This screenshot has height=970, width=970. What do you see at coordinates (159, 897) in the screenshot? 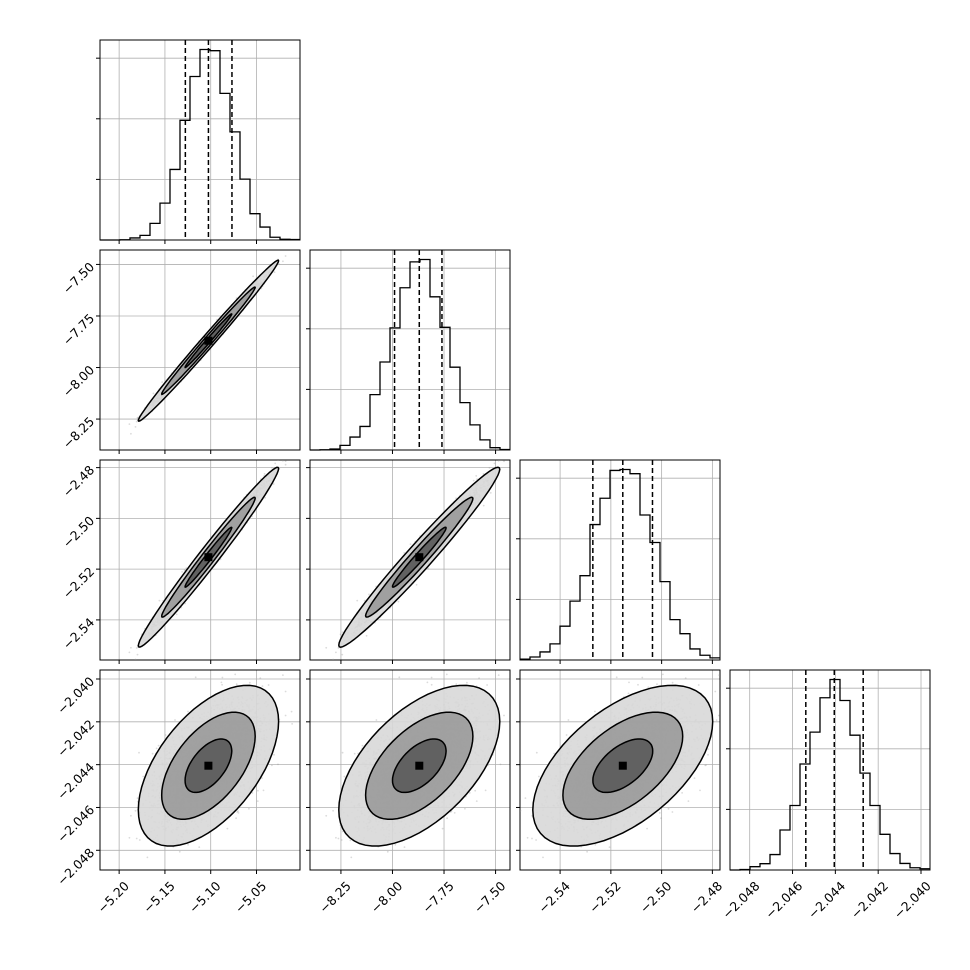
I see `x-tick-label-param-1: −5.15` at bounding box center [159, 897].